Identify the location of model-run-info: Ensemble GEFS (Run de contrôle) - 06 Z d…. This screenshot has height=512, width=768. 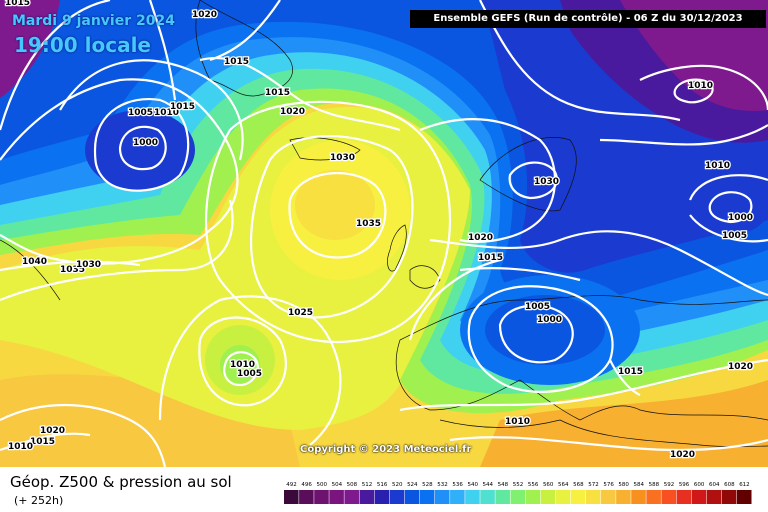
(588, 19).